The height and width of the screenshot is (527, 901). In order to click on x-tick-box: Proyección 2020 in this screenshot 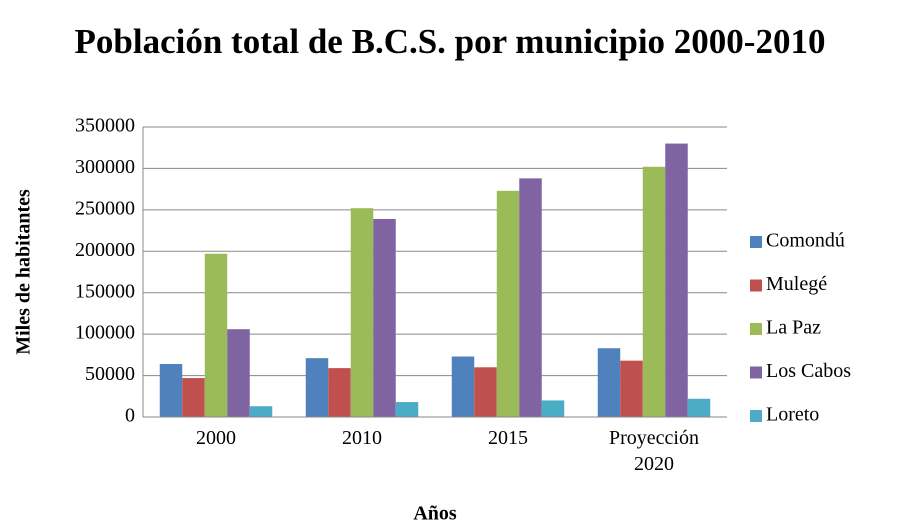, I will do `click(654, 451)`.